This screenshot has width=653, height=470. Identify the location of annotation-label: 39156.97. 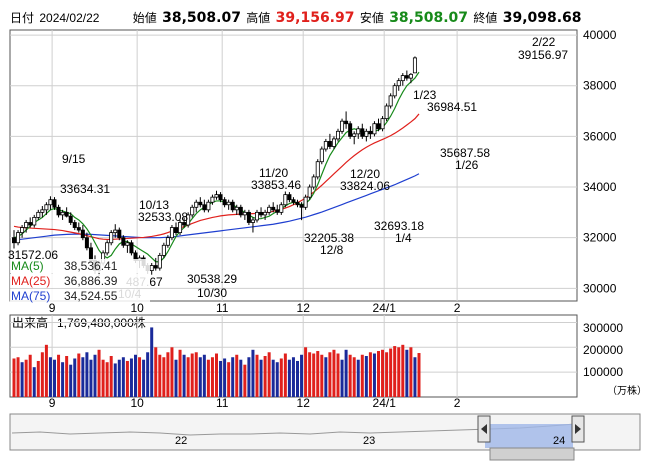
(543, 55).